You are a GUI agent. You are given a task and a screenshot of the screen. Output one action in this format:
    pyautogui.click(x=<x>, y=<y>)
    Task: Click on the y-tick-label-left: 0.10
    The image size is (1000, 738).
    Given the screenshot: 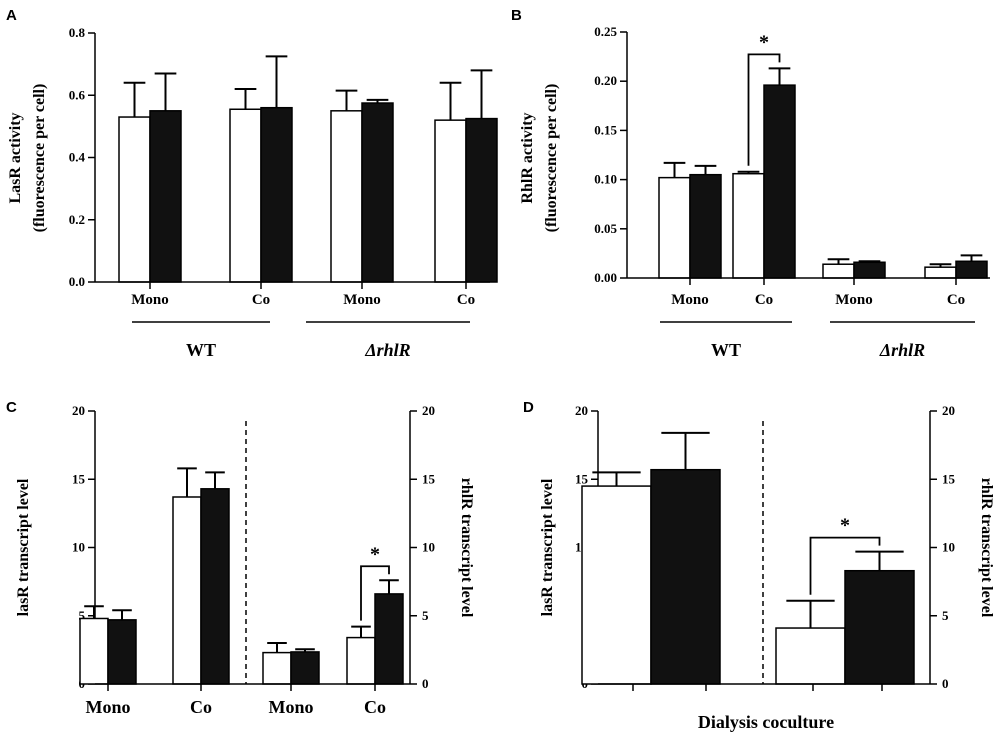 What is the action you would take?
    pyautogui.click(x=605, y=179)
    